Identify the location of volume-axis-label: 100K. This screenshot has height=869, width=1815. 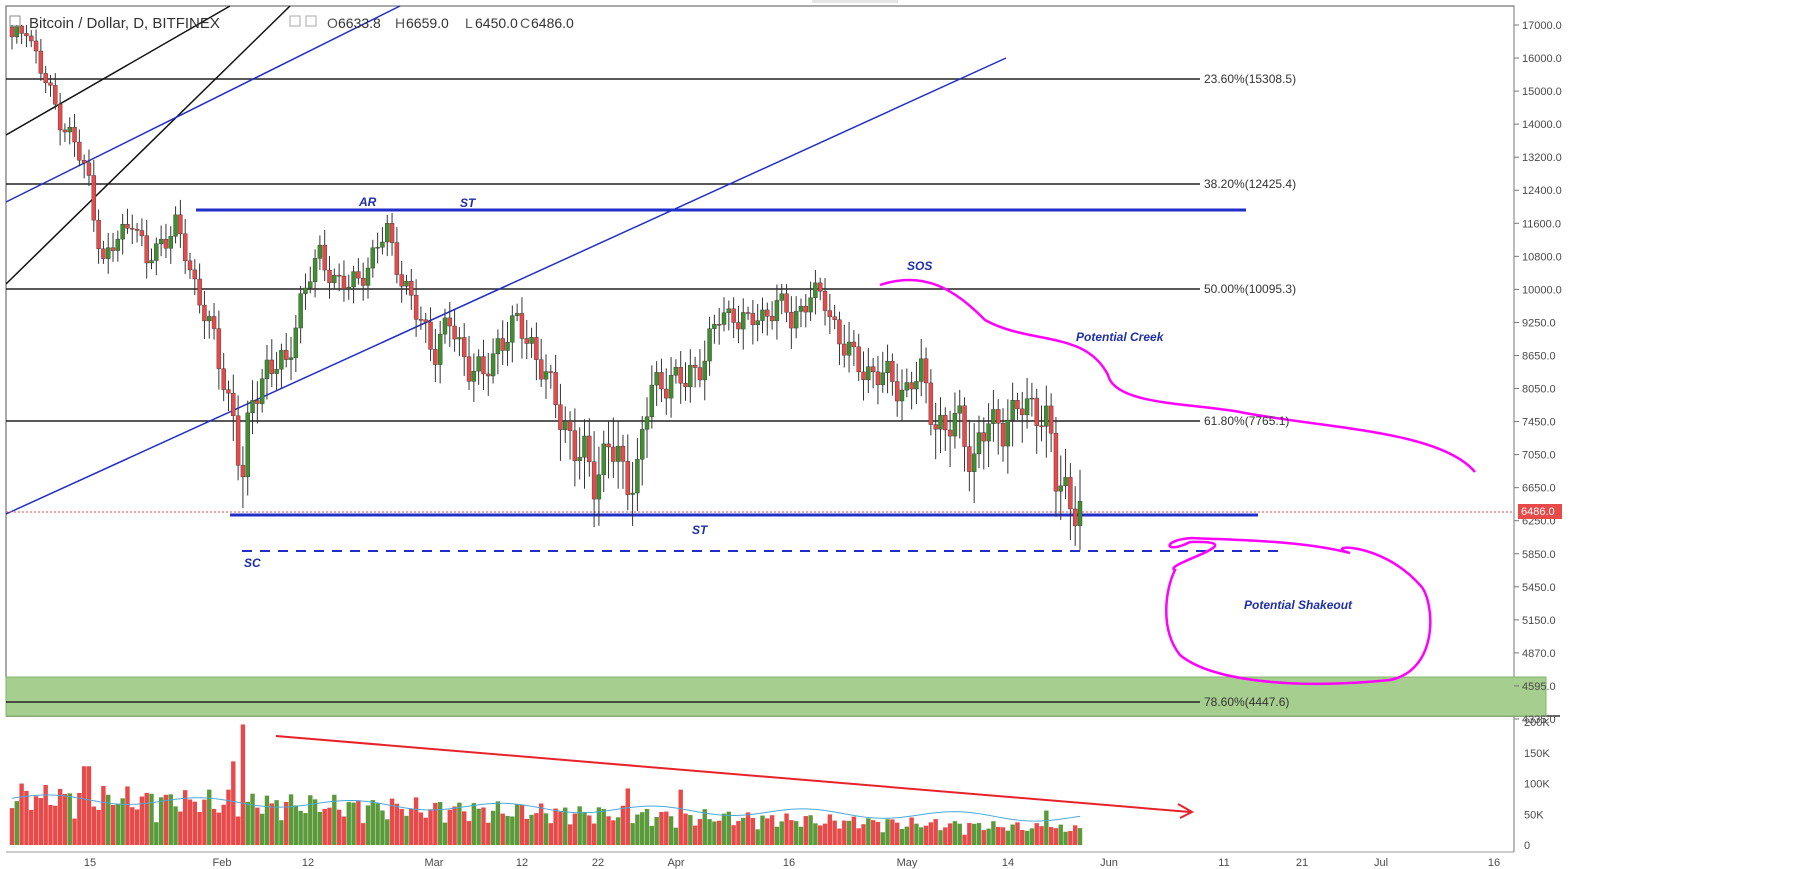
(1537, 785).